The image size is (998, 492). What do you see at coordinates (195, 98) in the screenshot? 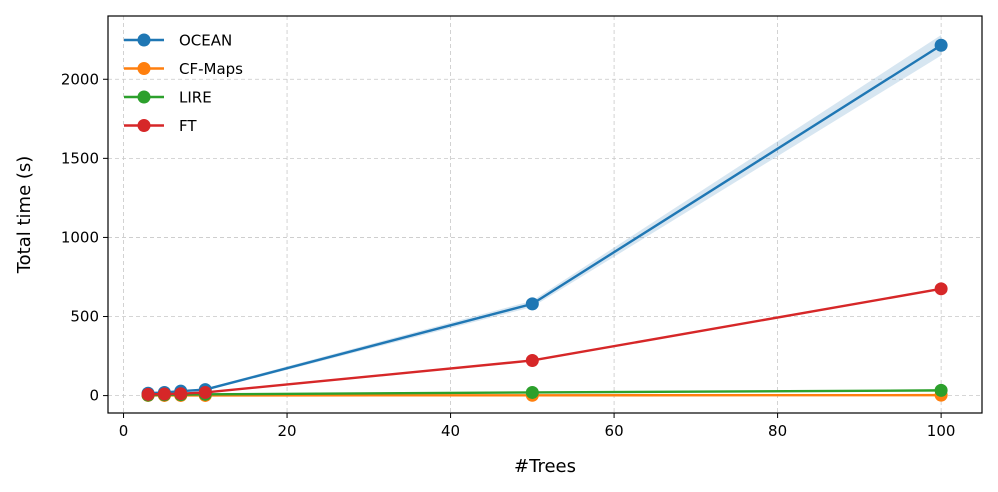
I see `legend-label: LIRE` at bounding box center [195, 98].